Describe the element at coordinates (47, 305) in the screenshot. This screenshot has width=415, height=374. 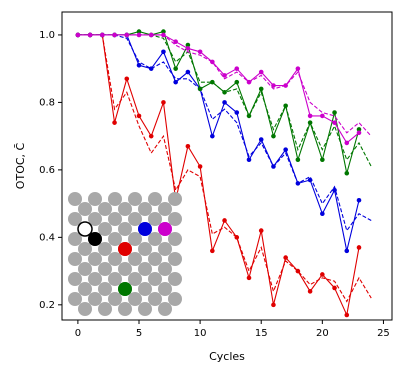
I see `y-tick-label: 0.2` at that location.